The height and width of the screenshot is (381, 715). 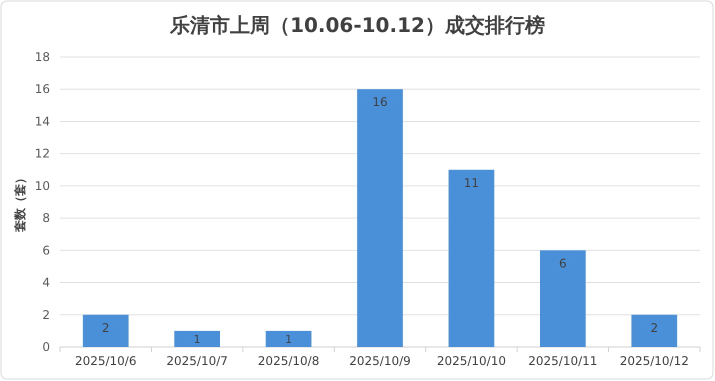 I want to click on chart-title: 乐清市上周（10.06-10.12）成交排行榜, so click(x=357, y=25).